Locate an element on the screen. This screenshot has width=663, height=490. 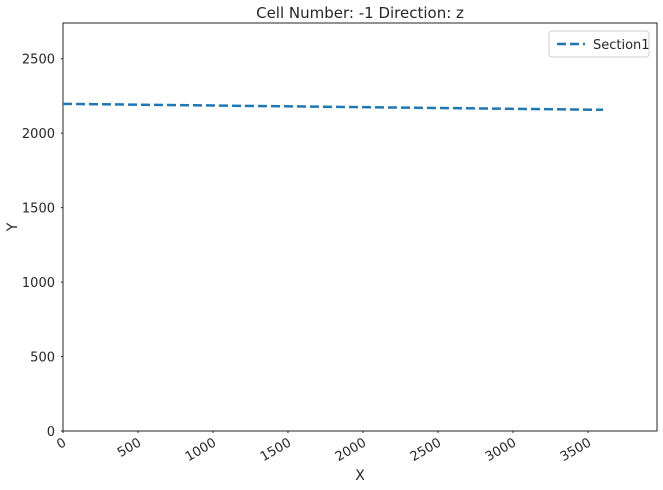
data-line is located at coordinates (333, 107).